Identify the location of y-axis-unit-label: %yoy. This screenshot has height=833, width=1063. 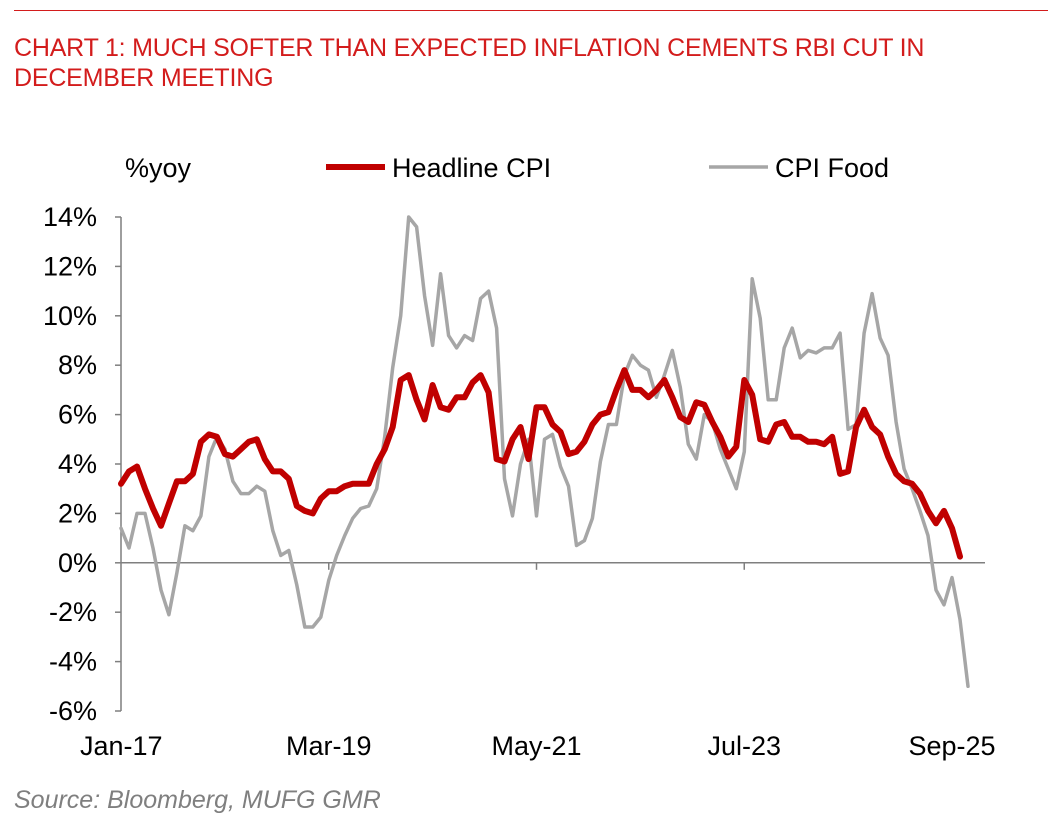
(158, 168).